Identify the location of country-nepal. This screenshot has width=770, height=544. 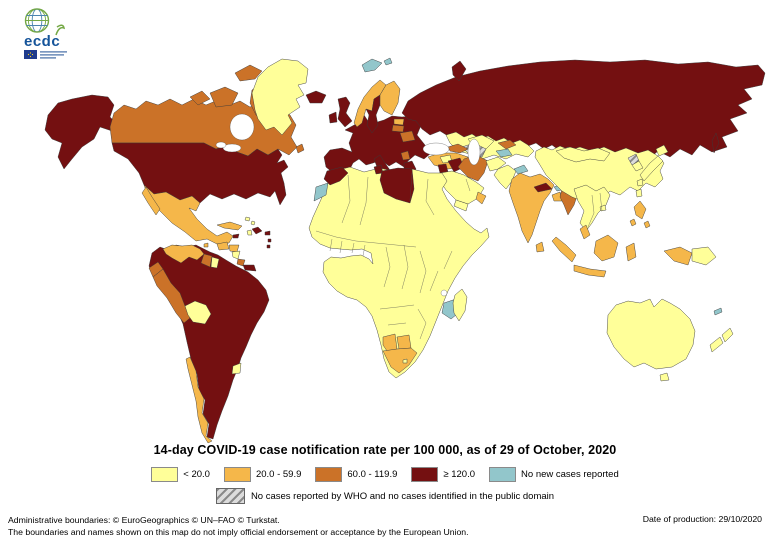
(543, 187).